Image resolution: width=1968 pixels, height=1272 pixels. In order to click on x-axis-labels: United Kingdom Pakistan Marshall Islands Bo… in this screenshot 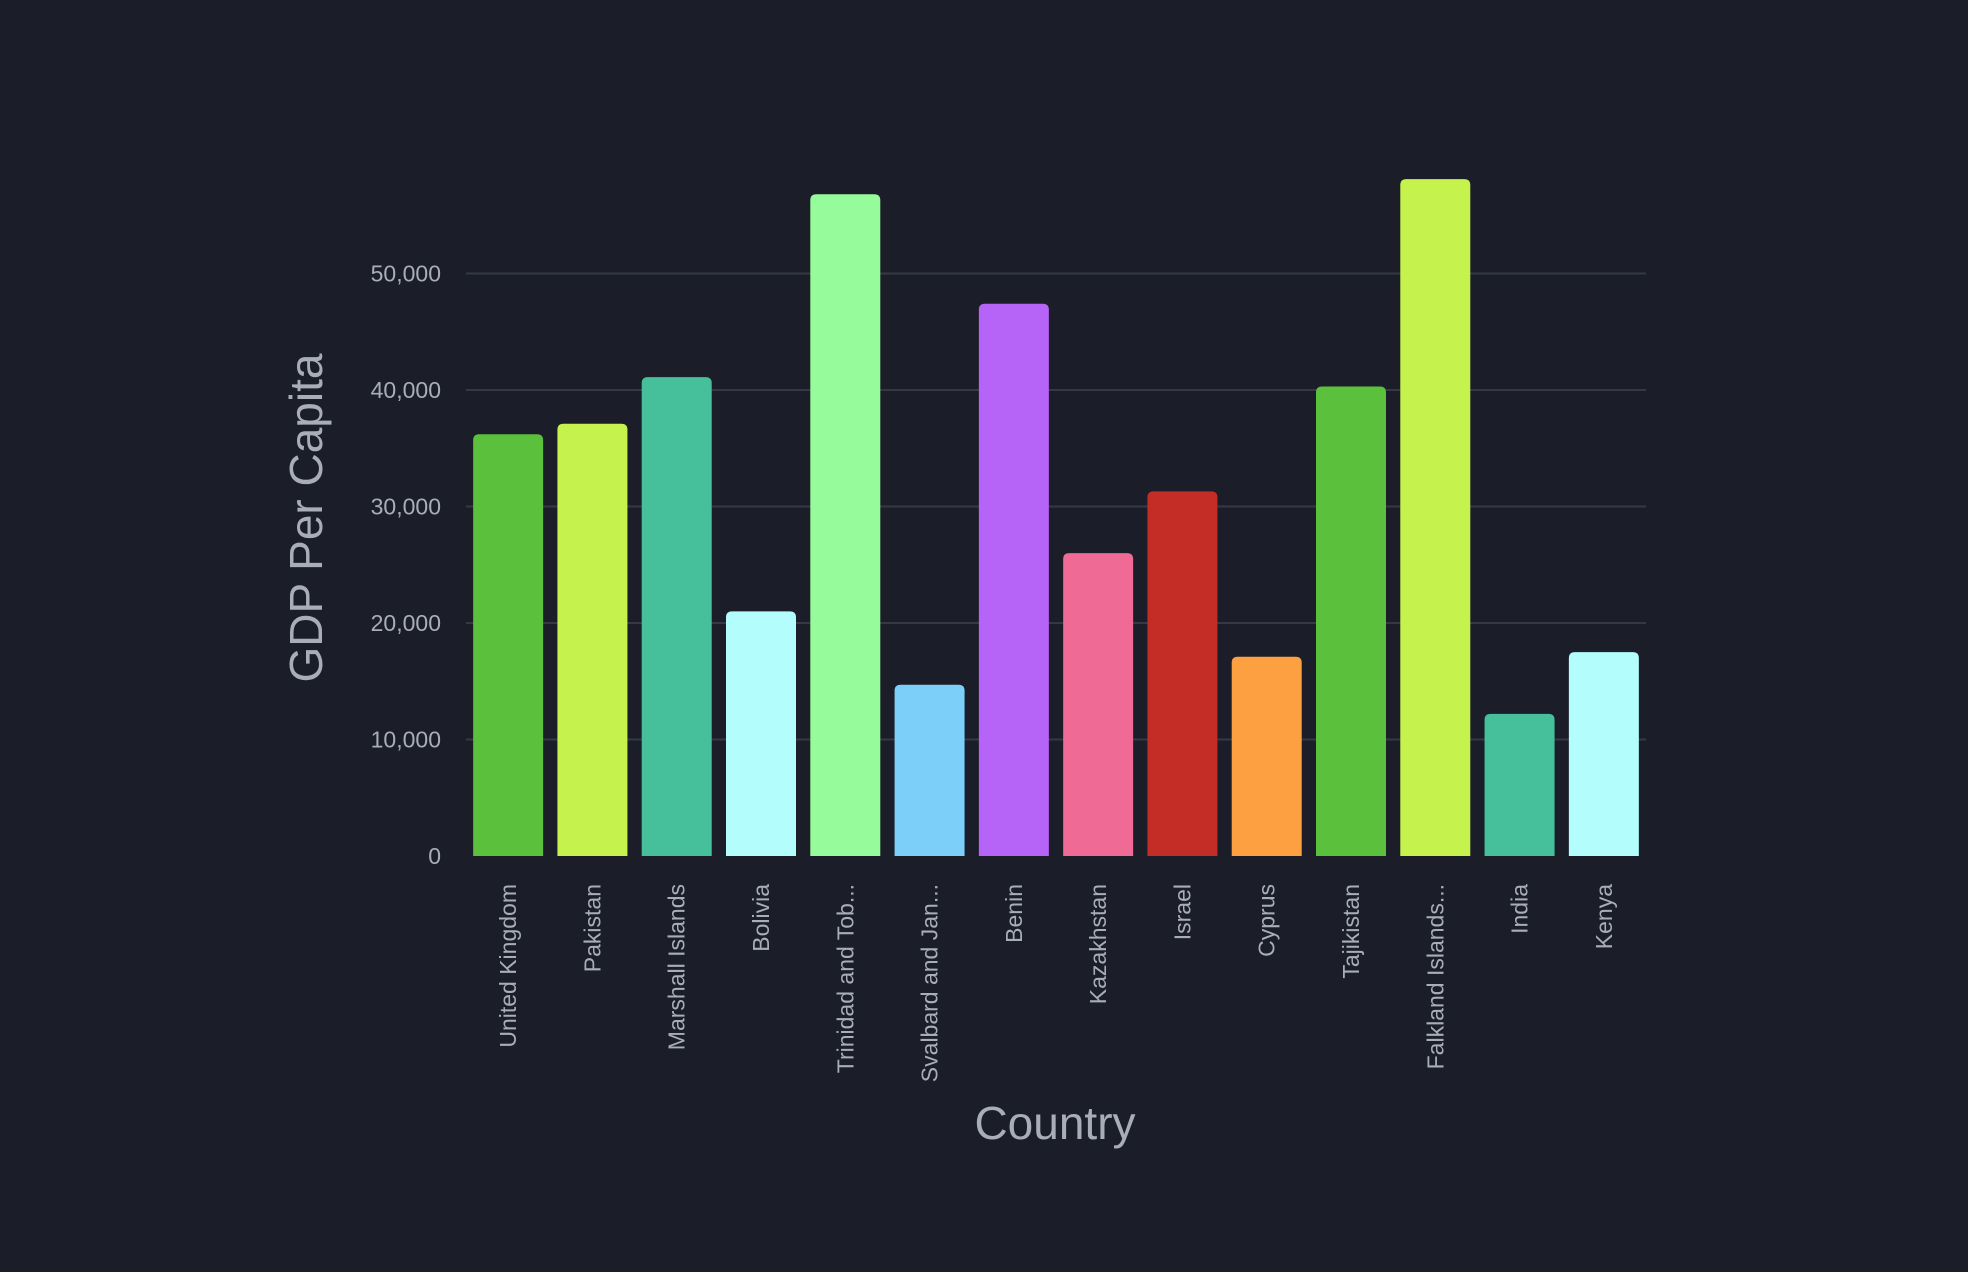, I will do `click(1056, 983)`.